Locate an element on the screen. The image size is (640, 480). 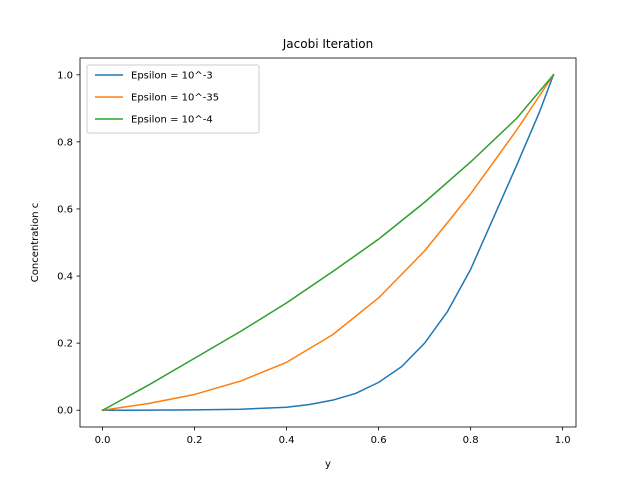
y-tick-label: 0.6 is located at coordinates (65, 209).